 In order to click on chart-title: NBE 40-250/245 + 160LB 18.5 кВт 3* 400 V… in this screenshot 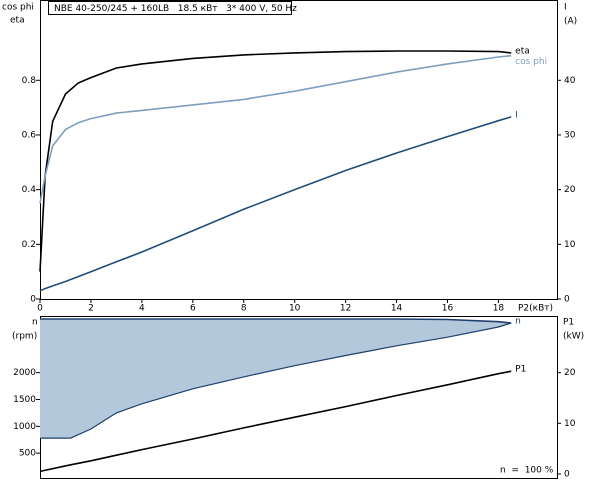, I will do `click(175, 9)`.